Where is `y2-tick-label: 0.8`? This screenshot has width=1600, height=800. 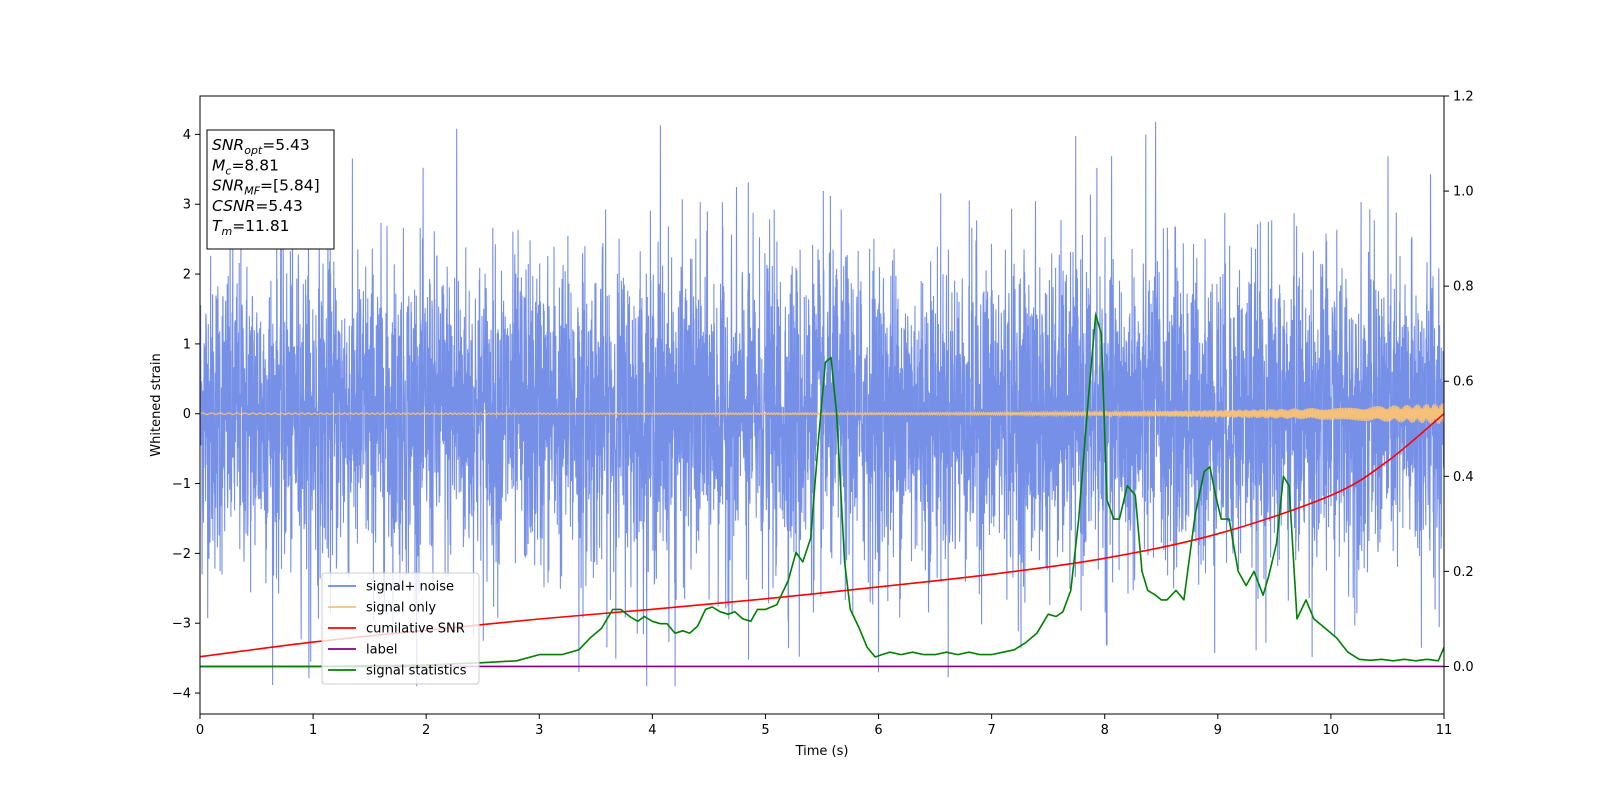 y2-tick-label: 0.8 is located at coordinates (1463, 287).